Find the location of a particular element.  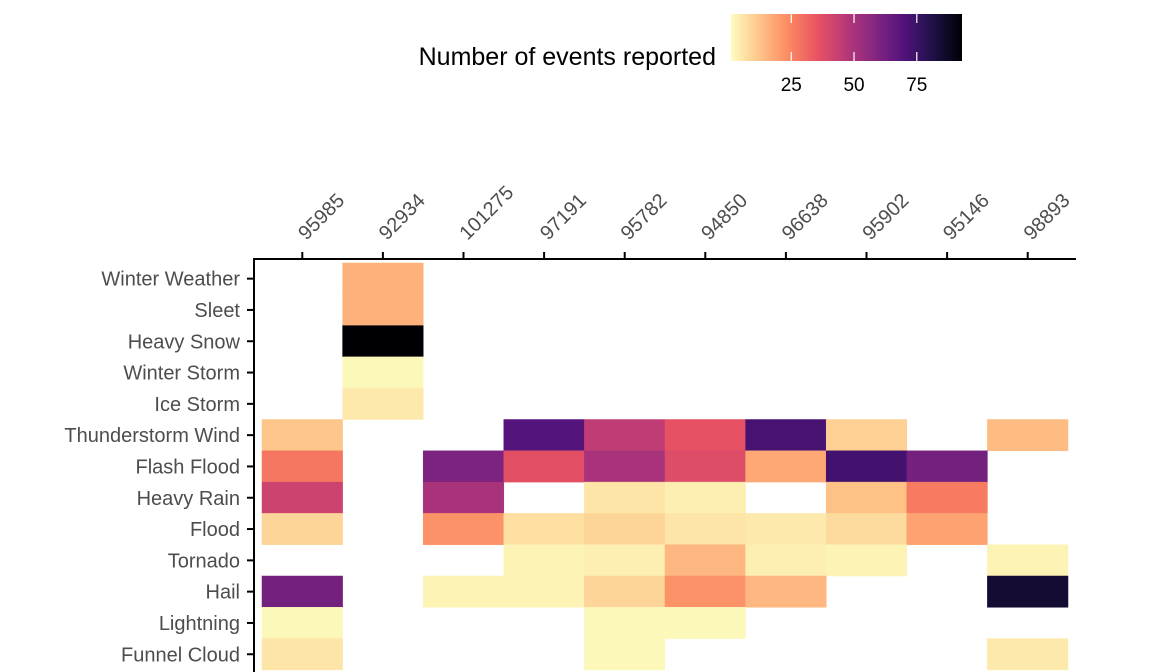

y-tick-label: Heavy Rain is located at coordinates (188, 499).